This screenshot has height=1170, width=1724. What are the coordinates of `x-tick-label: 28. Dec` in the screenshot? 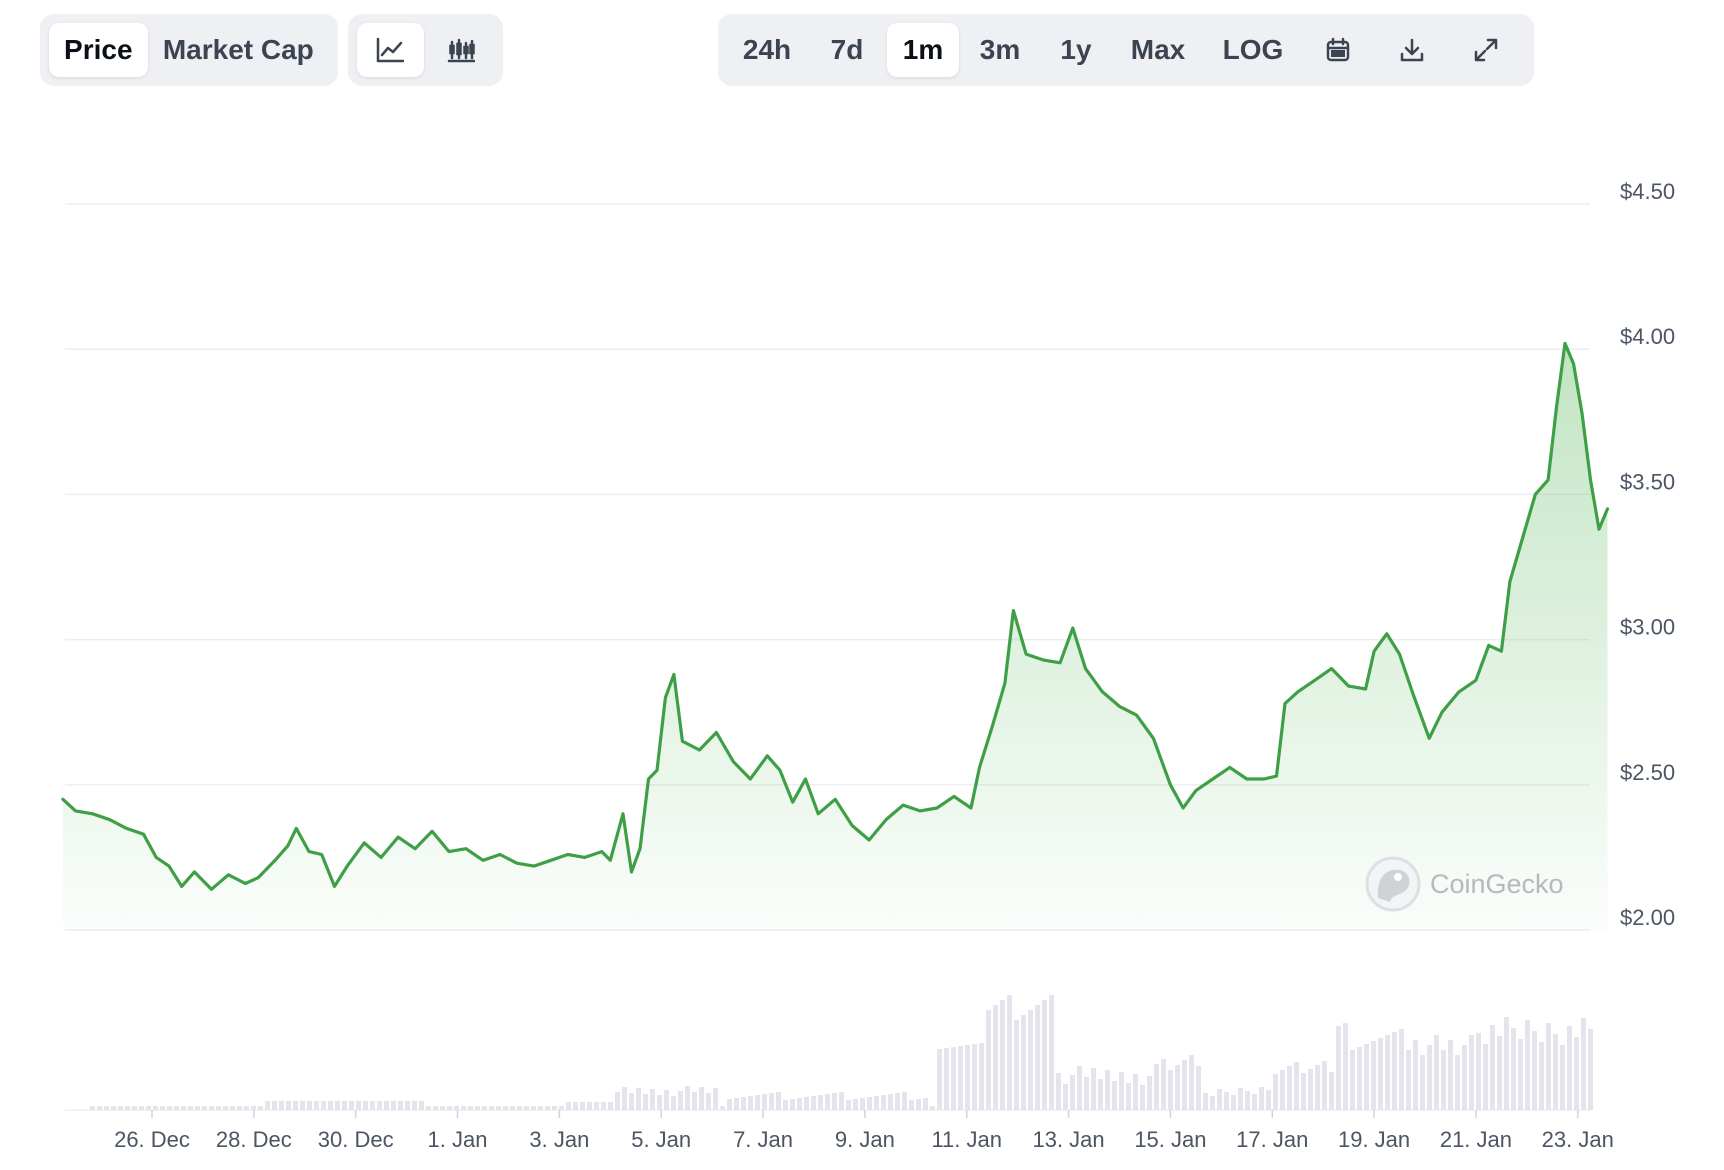 It's located at (254, 1139).